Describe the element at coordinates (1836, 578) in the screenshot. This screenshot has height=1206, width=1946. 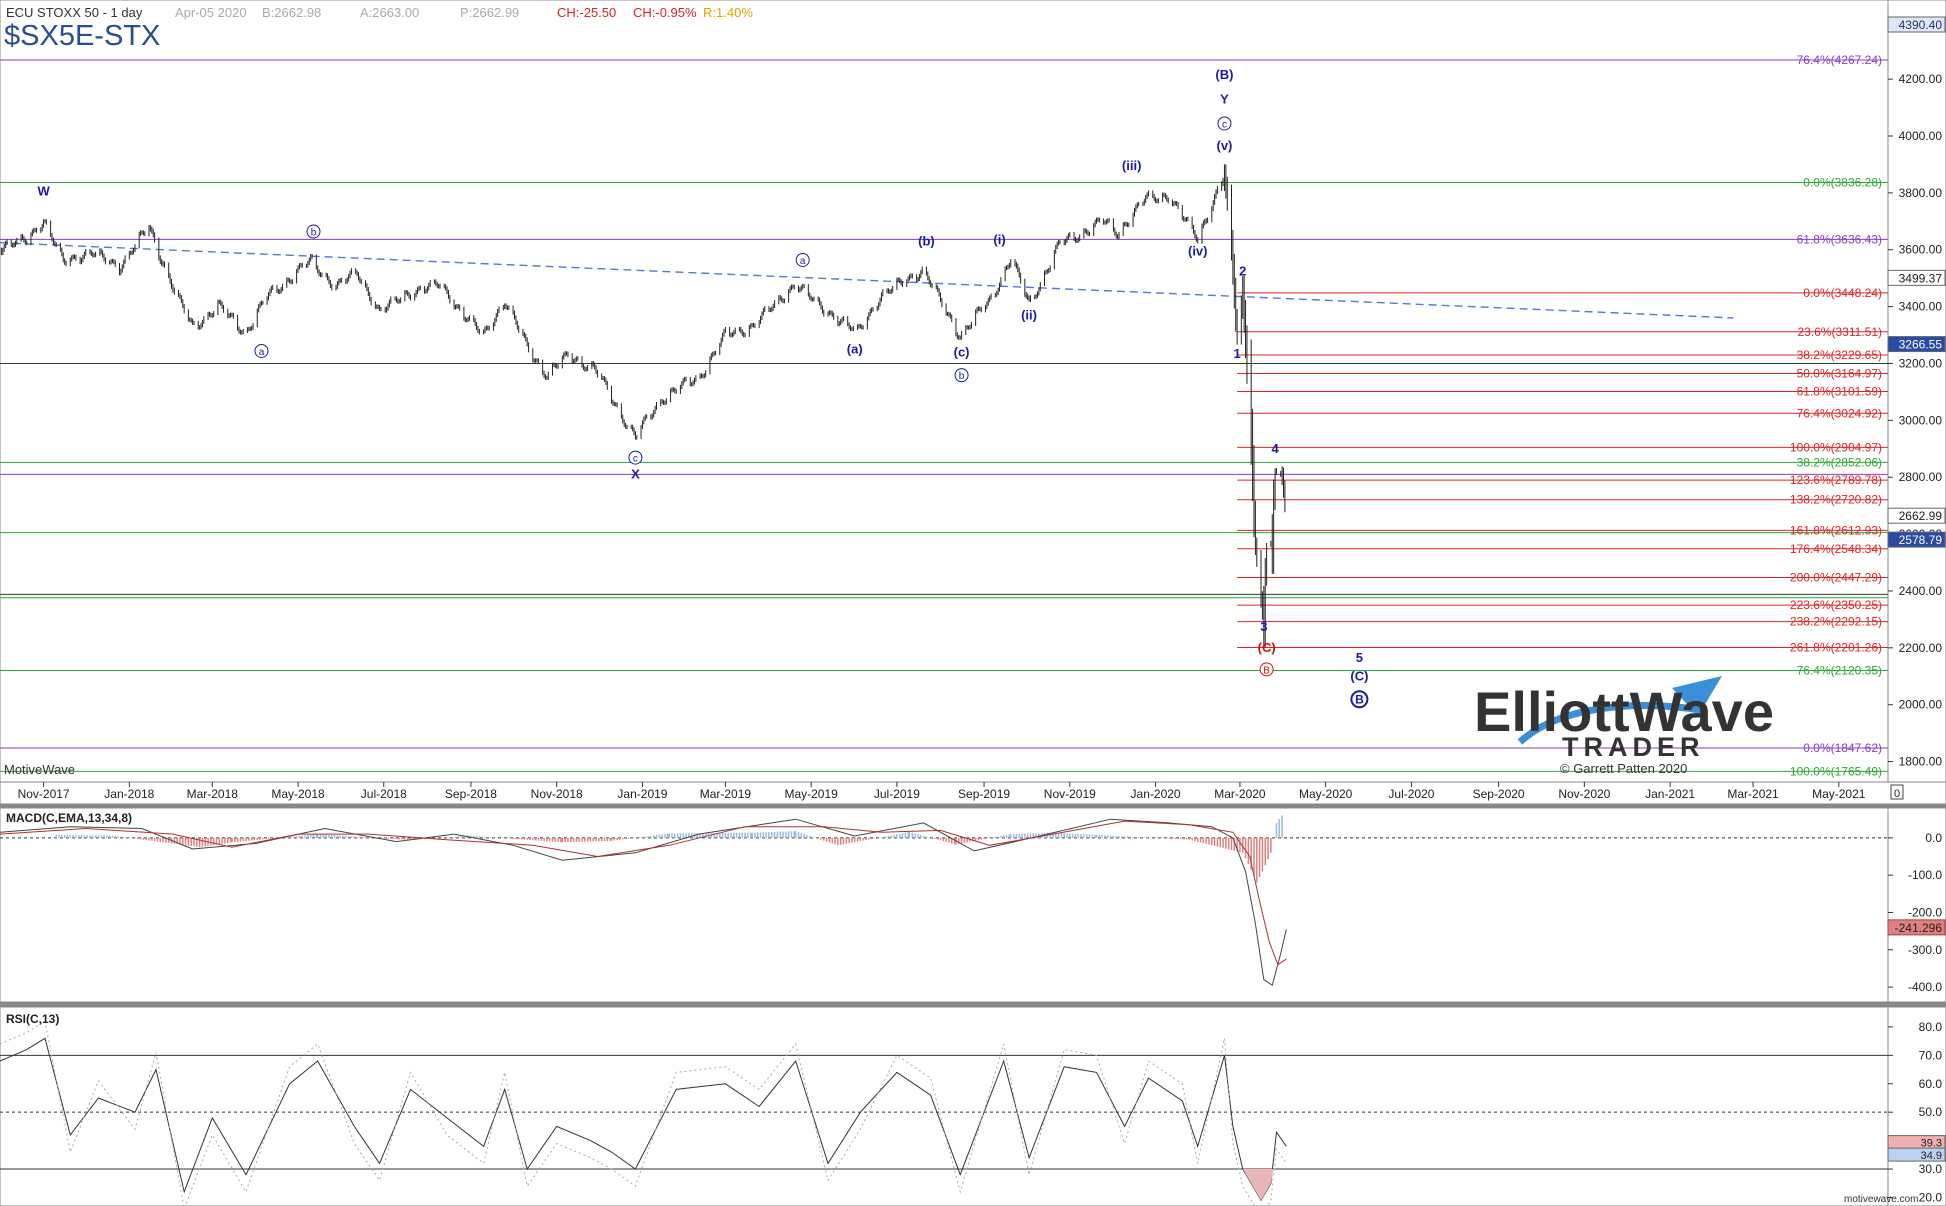
I see `fib-label: 200.0%(2447.29)` at that location.